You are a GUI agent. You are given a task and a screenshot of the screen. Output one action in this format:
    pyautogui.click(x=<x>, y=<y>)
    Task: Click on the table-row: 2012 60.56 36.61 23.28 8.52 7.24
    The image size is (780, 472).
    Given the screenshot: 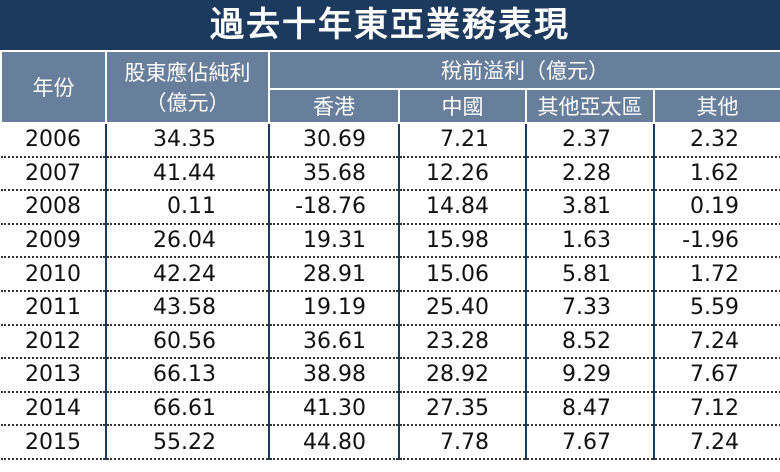 What is the action you would take?
    pyautogui.click(x=390, y=342)
    